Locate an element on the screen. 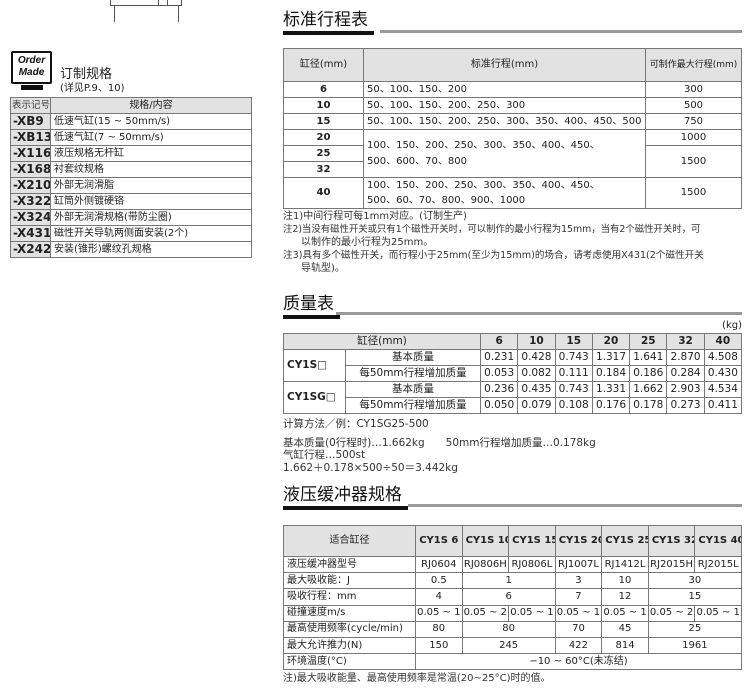  bore-cell: 25 is located at coordinates (323, 153).